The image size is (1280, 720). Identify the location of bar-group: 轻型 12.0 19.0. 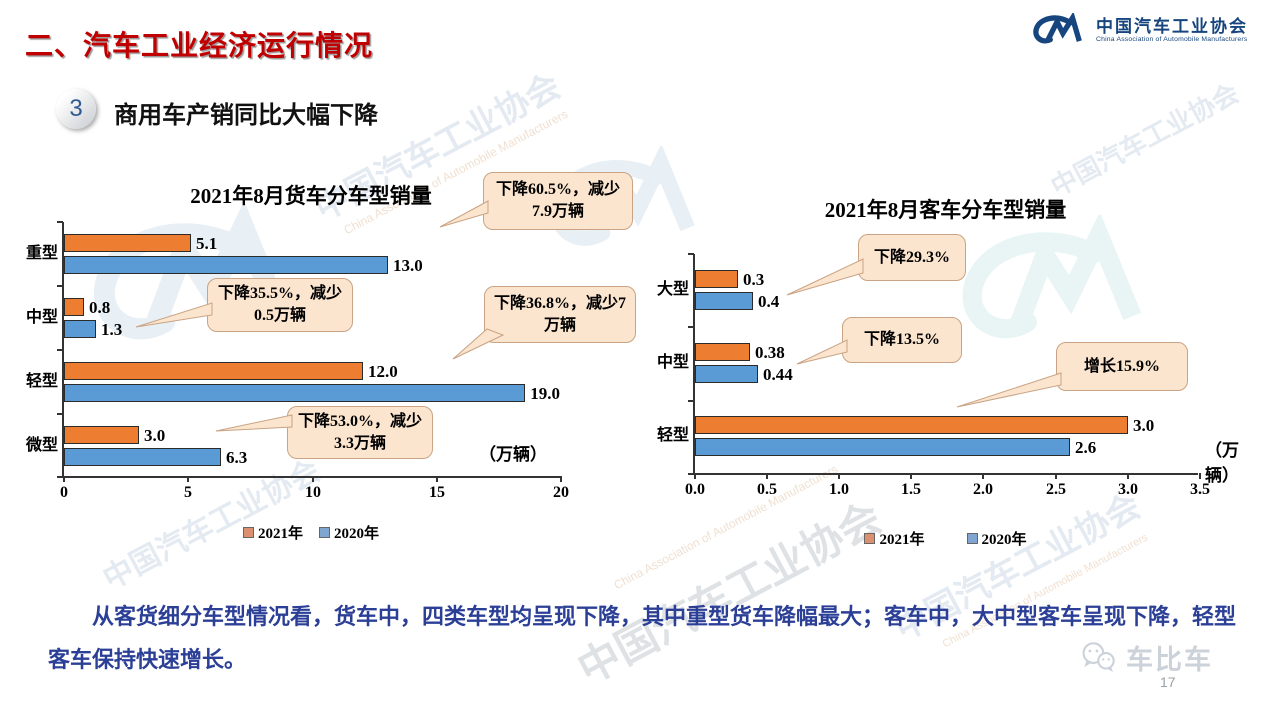
(293, 382).